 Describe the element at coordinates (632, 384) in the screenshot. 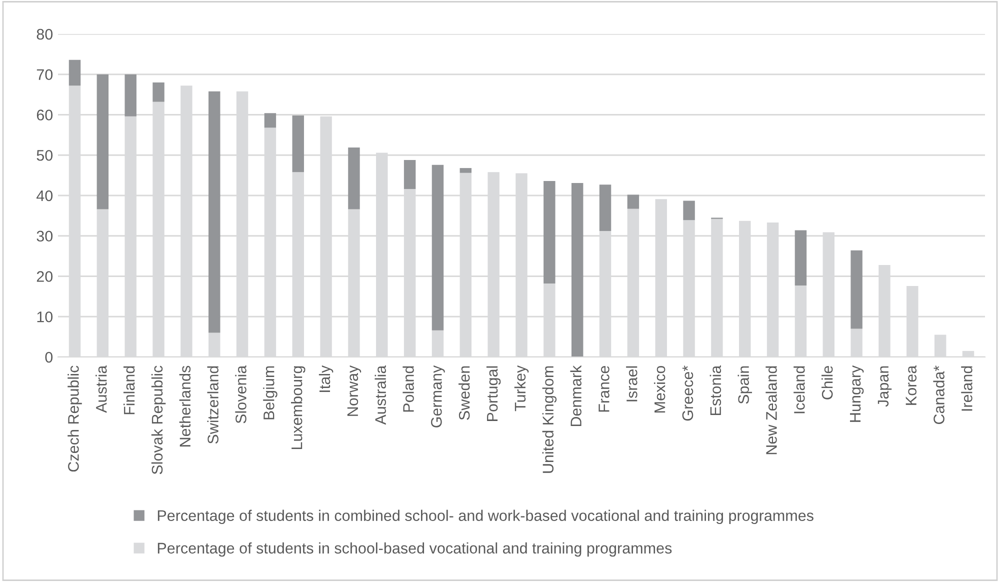

I see `x-tick-label: Israel` at that location.